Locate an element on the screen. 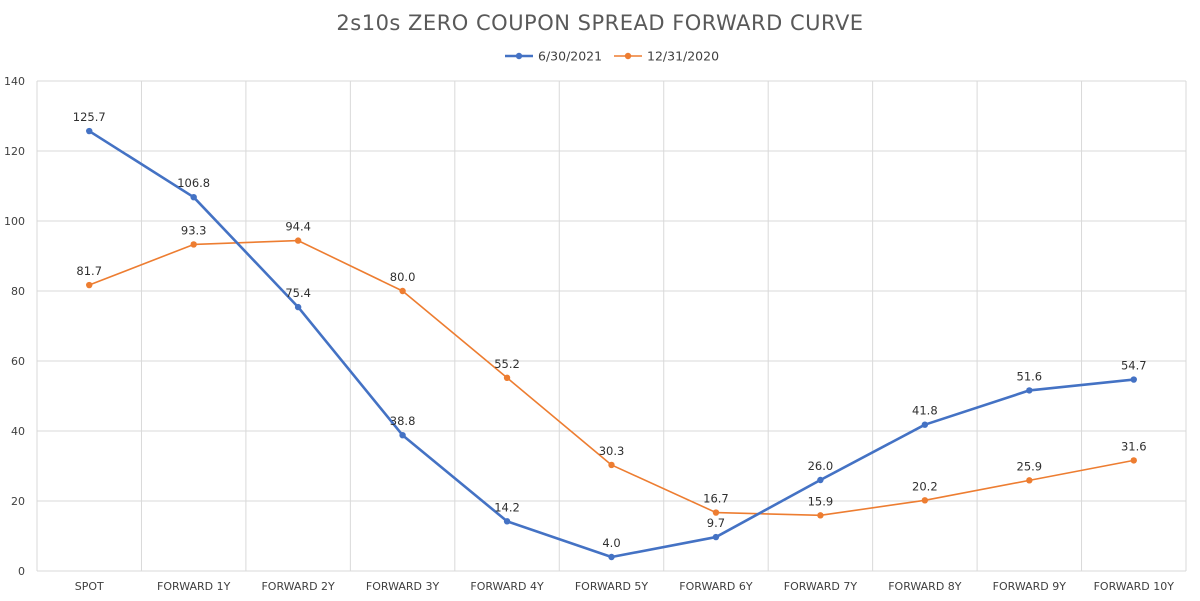  y-tick-label: 140 is located at coordinates (14, 81).